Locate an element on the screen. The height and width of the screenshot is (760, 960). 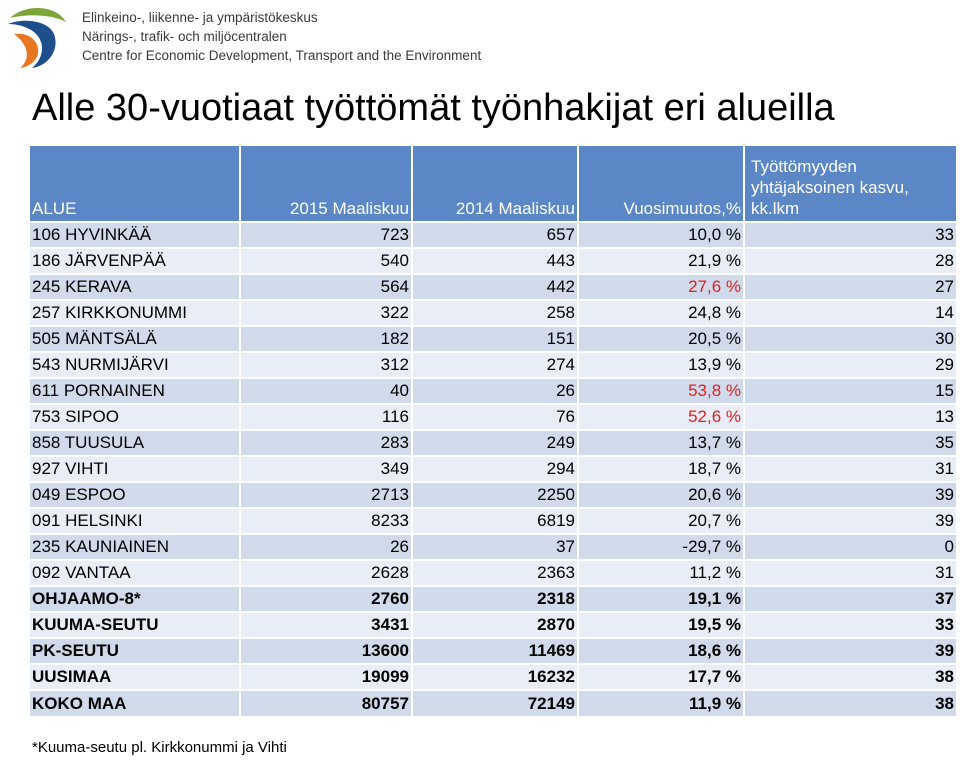
cell-annual-change: 52,6 % is located at coordinates (661, 416).